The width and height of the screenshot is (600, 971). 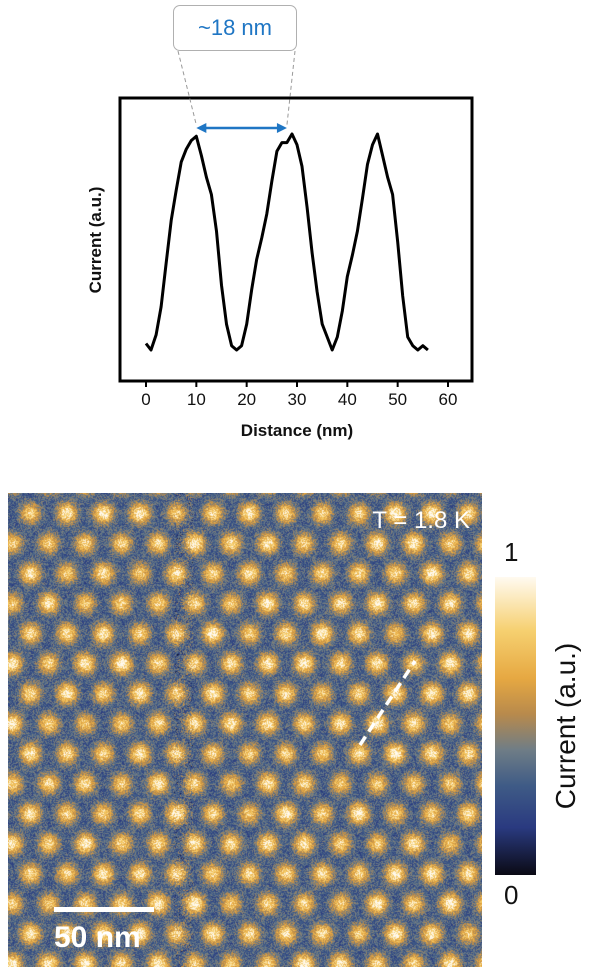 What do you see at coordinates (347, 399) in the screenshot?
I see `x-tick-label: 40` at bounding box center [347, 399].